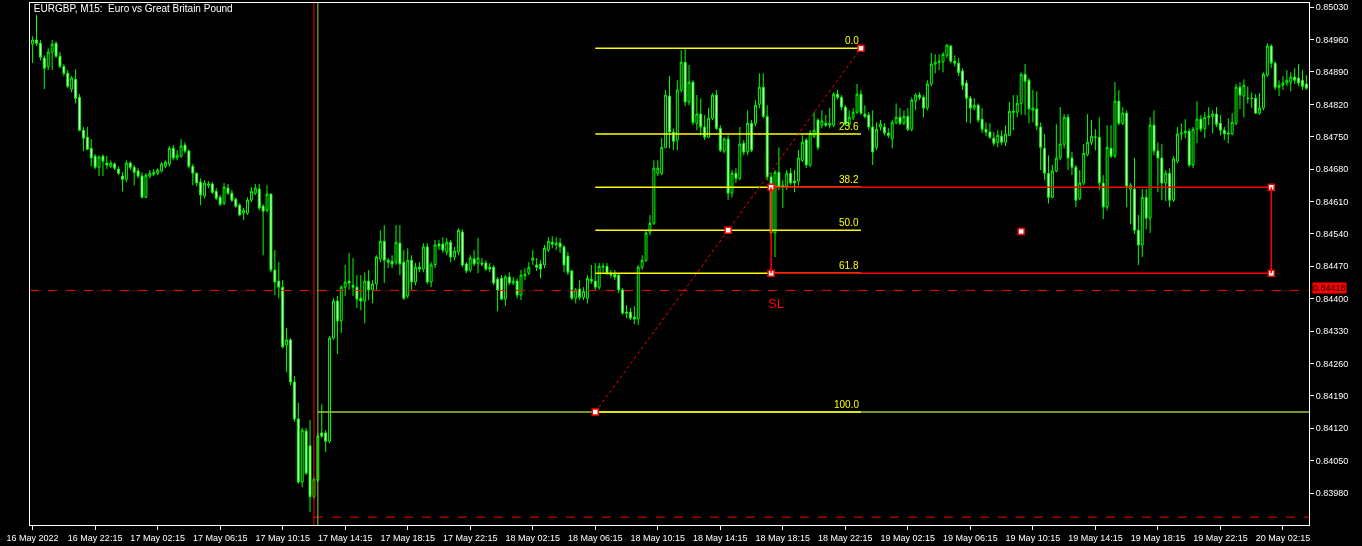  What do you see at coordinates (1332, 72) in the screenshot?
I see `y-tick-label: 0.84890` at bounding box center [1332, 72].